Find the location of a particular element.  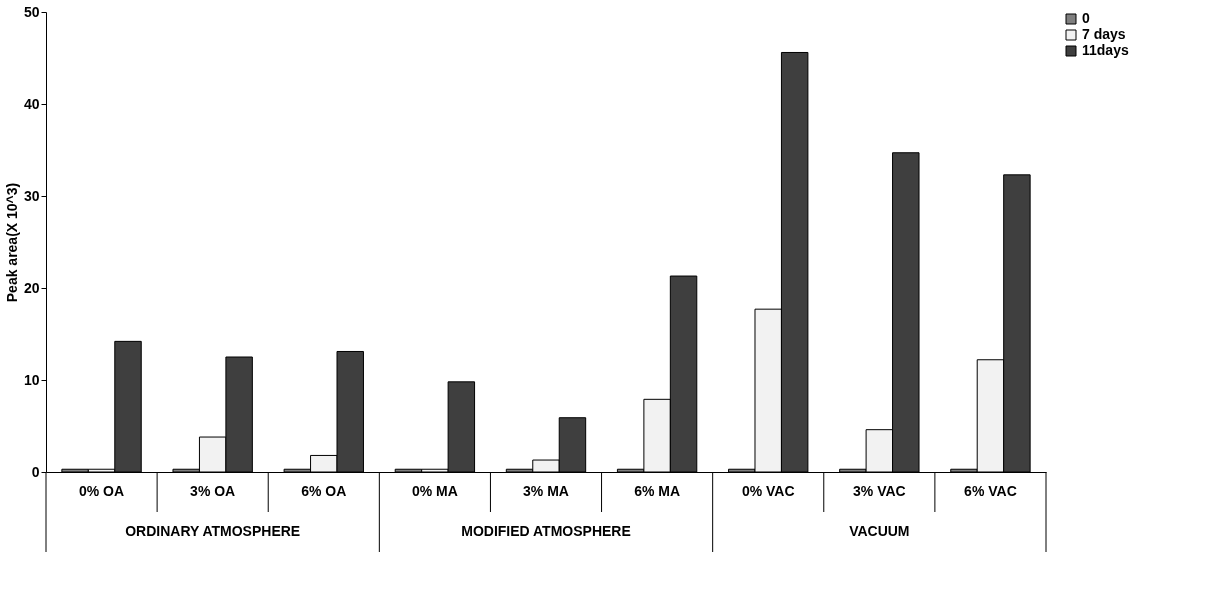

x-tick-label: 6% OA is located at coordinates (324, 490).